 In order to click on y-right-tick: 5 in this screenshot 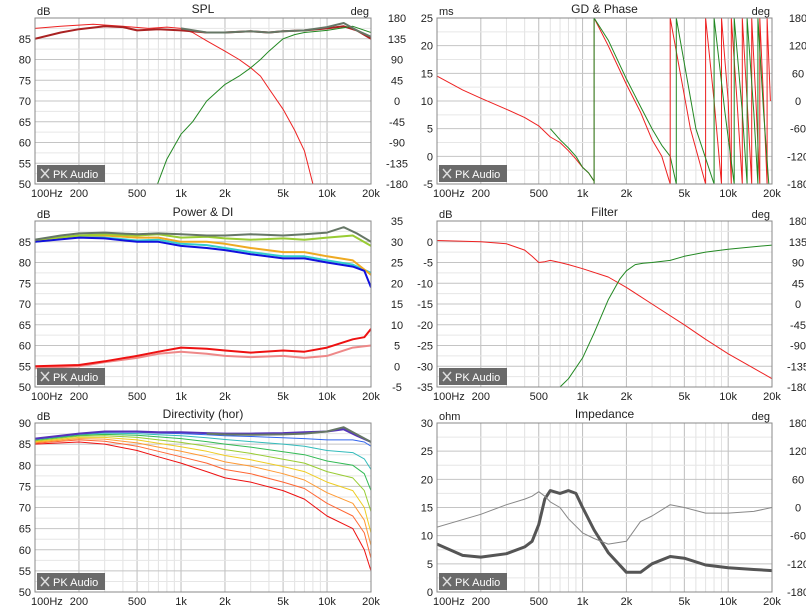, I will do `click(397, 347)`.